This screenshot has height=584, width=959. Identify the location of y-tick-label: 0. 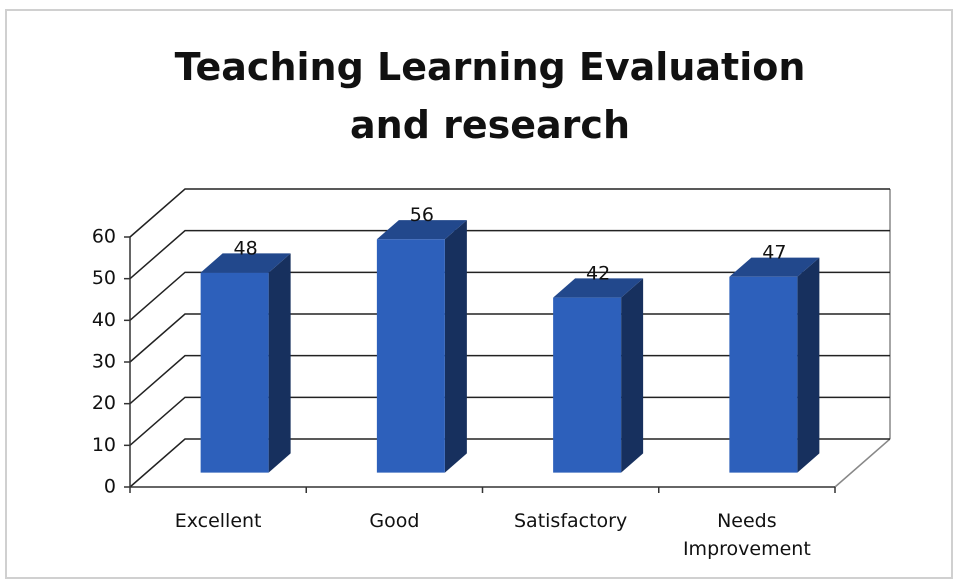
(110, 487).